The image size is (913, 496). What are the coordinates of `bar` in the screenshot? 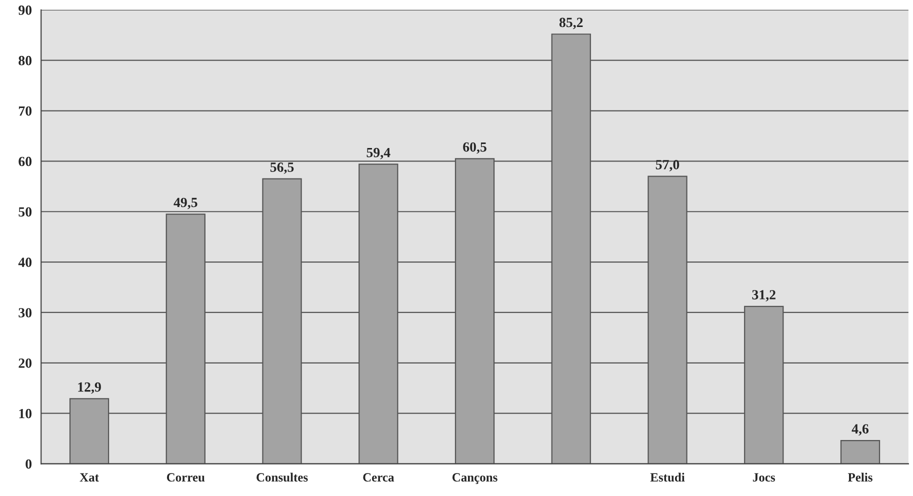 It's located at (860, 452).